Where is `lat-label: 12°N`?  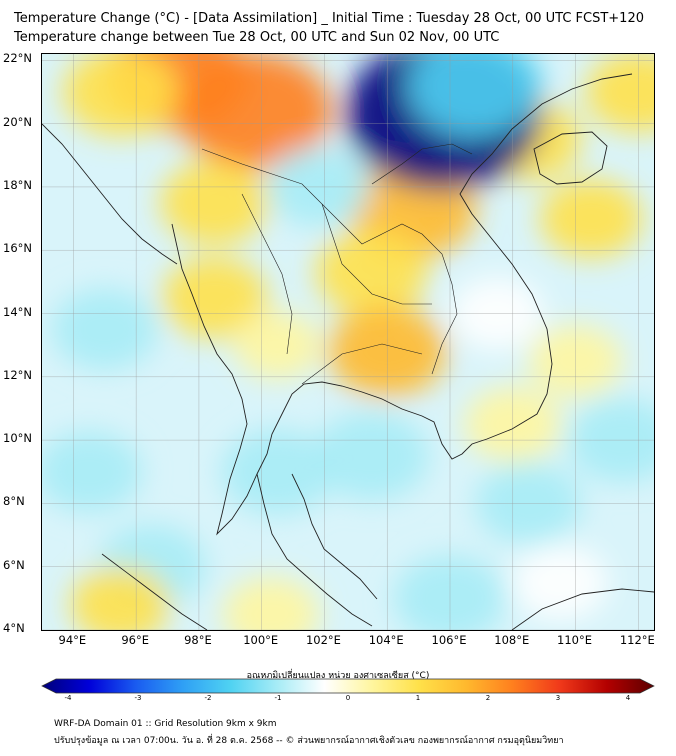
lat-label: 12°N is located at coordinates (17, 374).